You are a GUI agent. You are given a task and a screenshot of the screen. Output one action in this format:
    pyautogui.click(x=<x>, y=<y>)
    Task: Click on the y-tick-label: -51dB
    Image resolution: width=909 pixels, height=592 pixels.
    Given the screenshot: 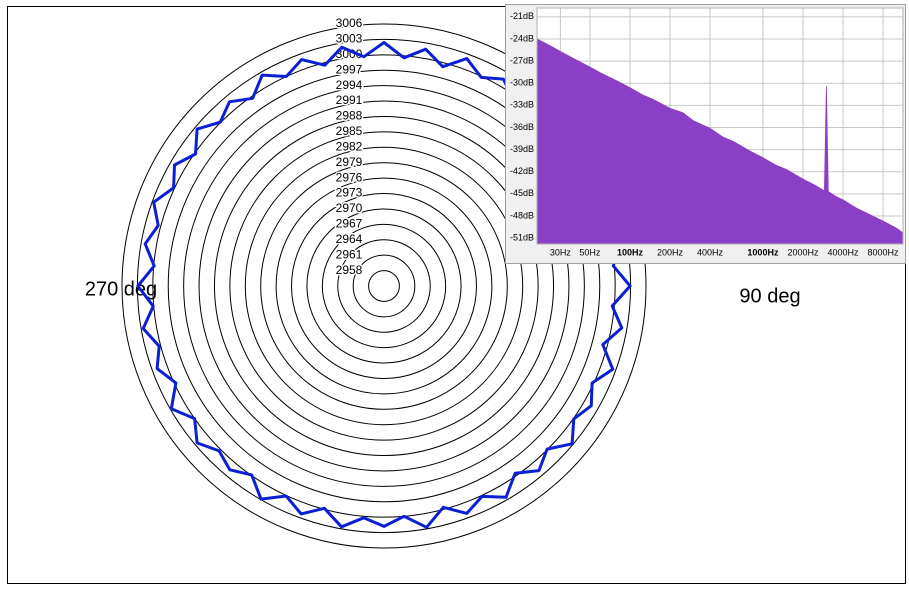 What is the action you would take?
    pyautogui.click(x=522, y=237)
    